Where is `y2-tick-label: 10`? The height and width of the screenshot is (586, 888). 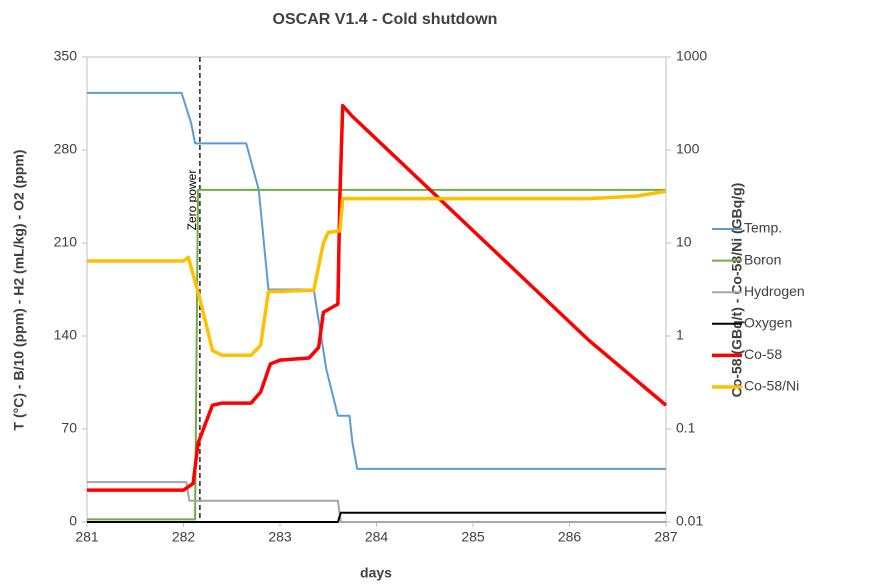 y2-tick-label: 10 is located at coordinates (684, 242).